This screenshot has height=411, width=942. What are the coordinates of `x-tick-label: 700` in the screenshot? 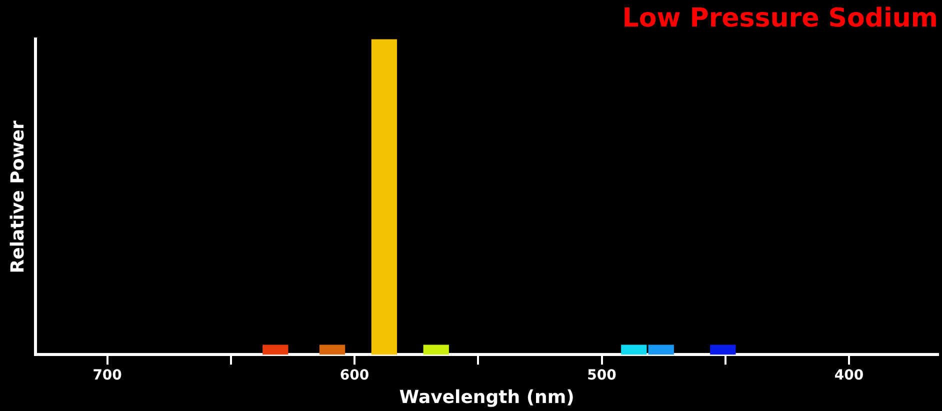 It's located at (107, 376).